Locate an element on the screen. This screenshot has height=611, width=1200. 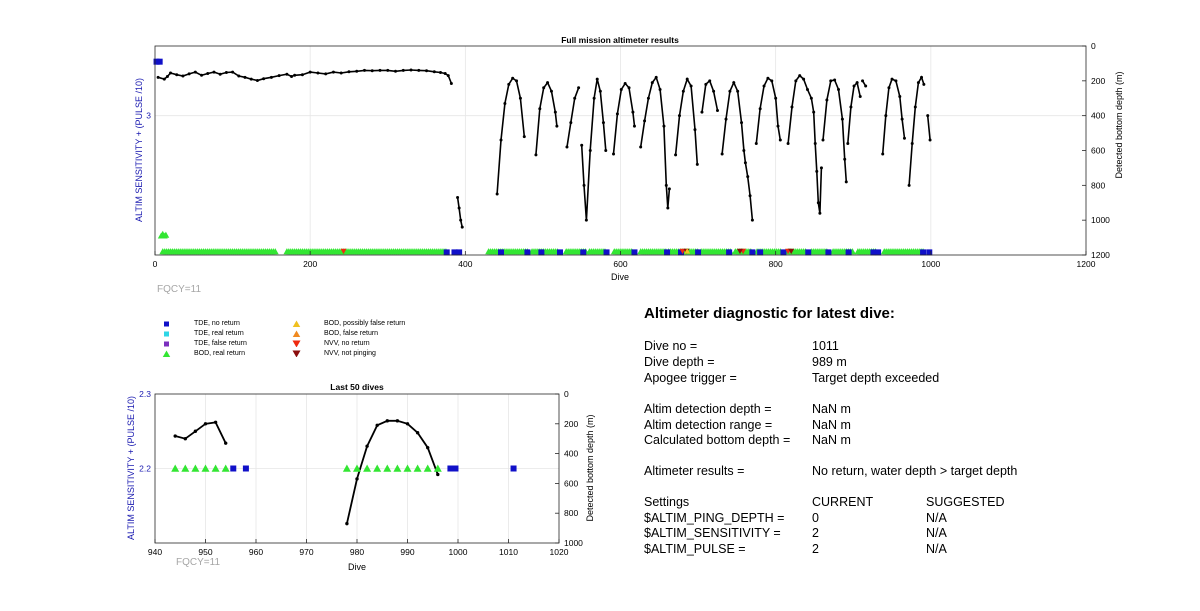
legend-label: NVV, no return is located at coordinates (347, 343).